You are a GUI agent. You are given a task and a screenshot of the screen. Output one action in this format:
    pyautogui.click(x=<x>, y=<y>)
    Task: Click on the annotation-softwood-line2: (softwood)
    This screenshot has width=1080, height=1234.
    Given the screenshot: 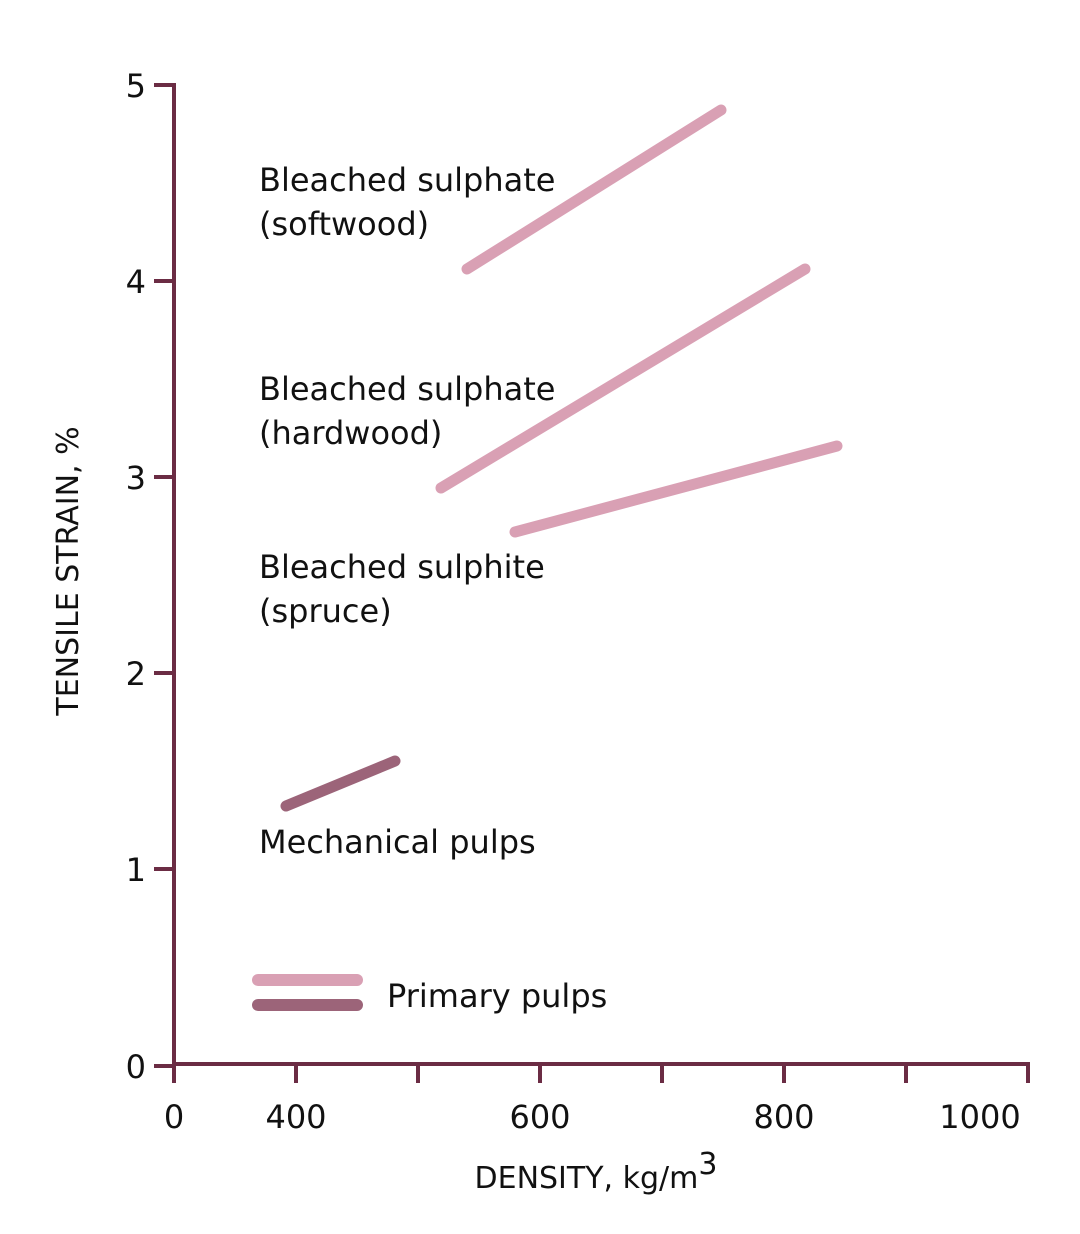 What is the action you would take?
    pyautogui.click(x=344, y=224)
    